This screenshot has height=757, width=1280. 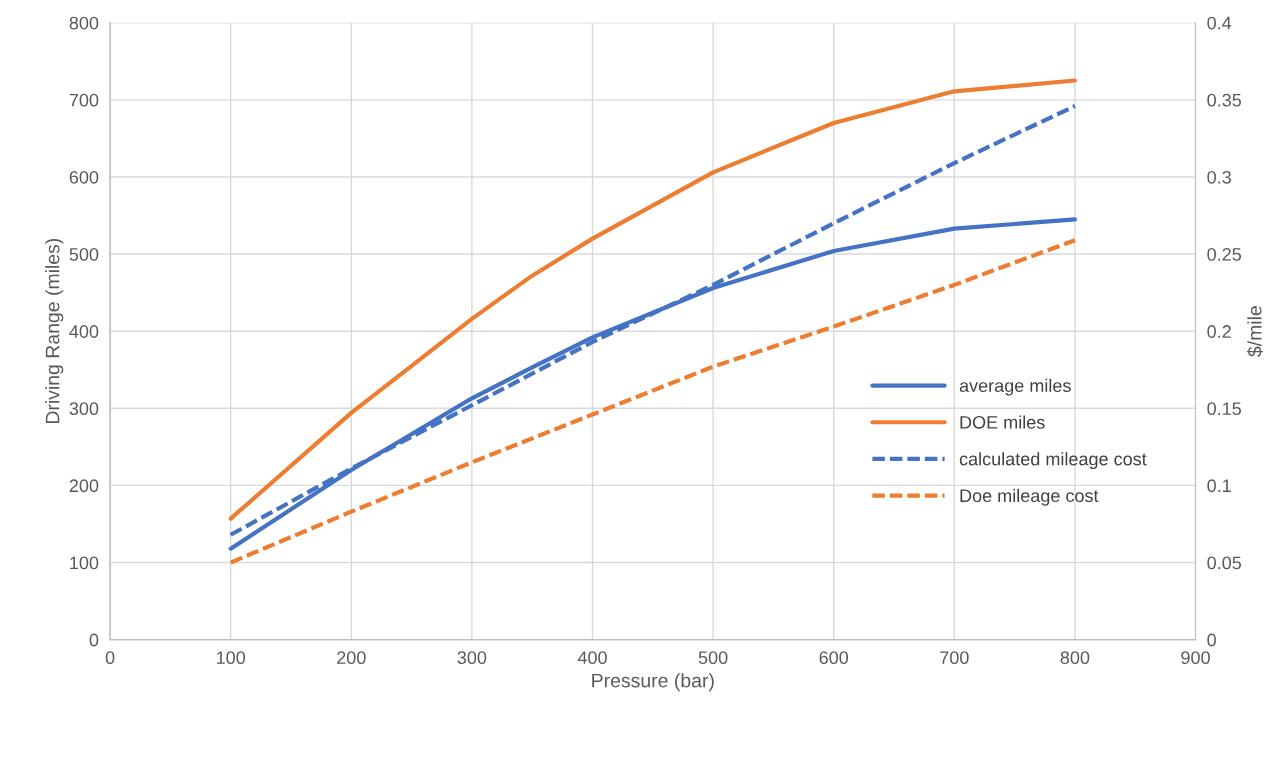 What do you see at coordinates (1219, 177) in the screenshot?
I see `y2-tick-label: 0.3` at bounding box center [1219, 177].